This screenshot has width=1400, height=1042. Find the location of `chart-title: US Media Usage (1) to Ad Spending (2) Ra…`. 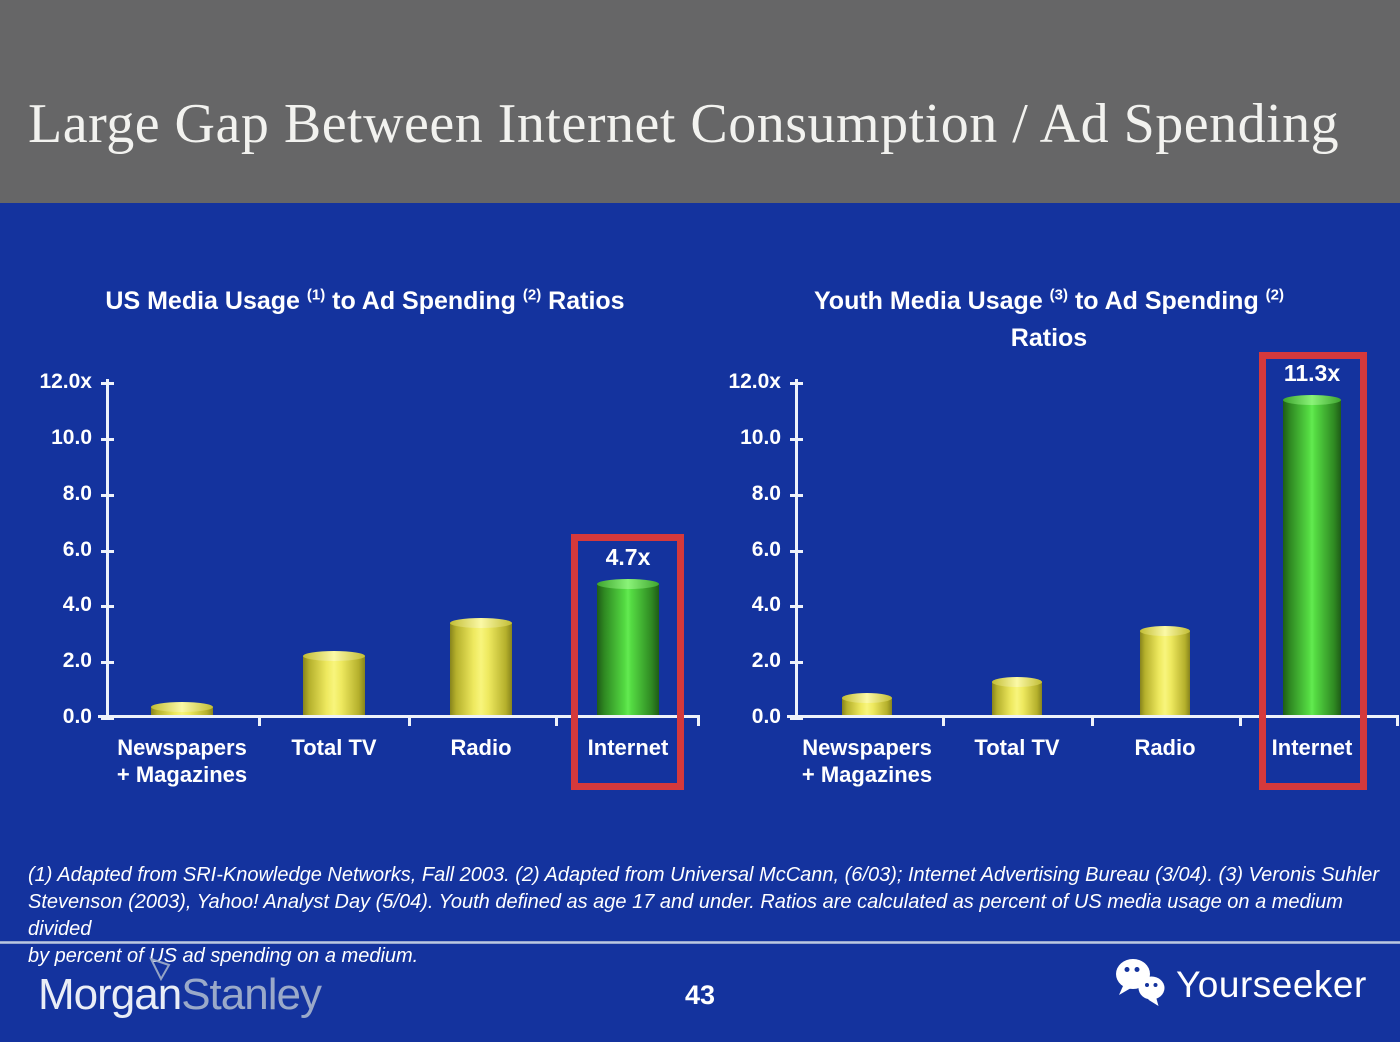

chart-title: US Media Usage (1) to Ad Spending (2) Ra… is located at coordinates (365, 301).